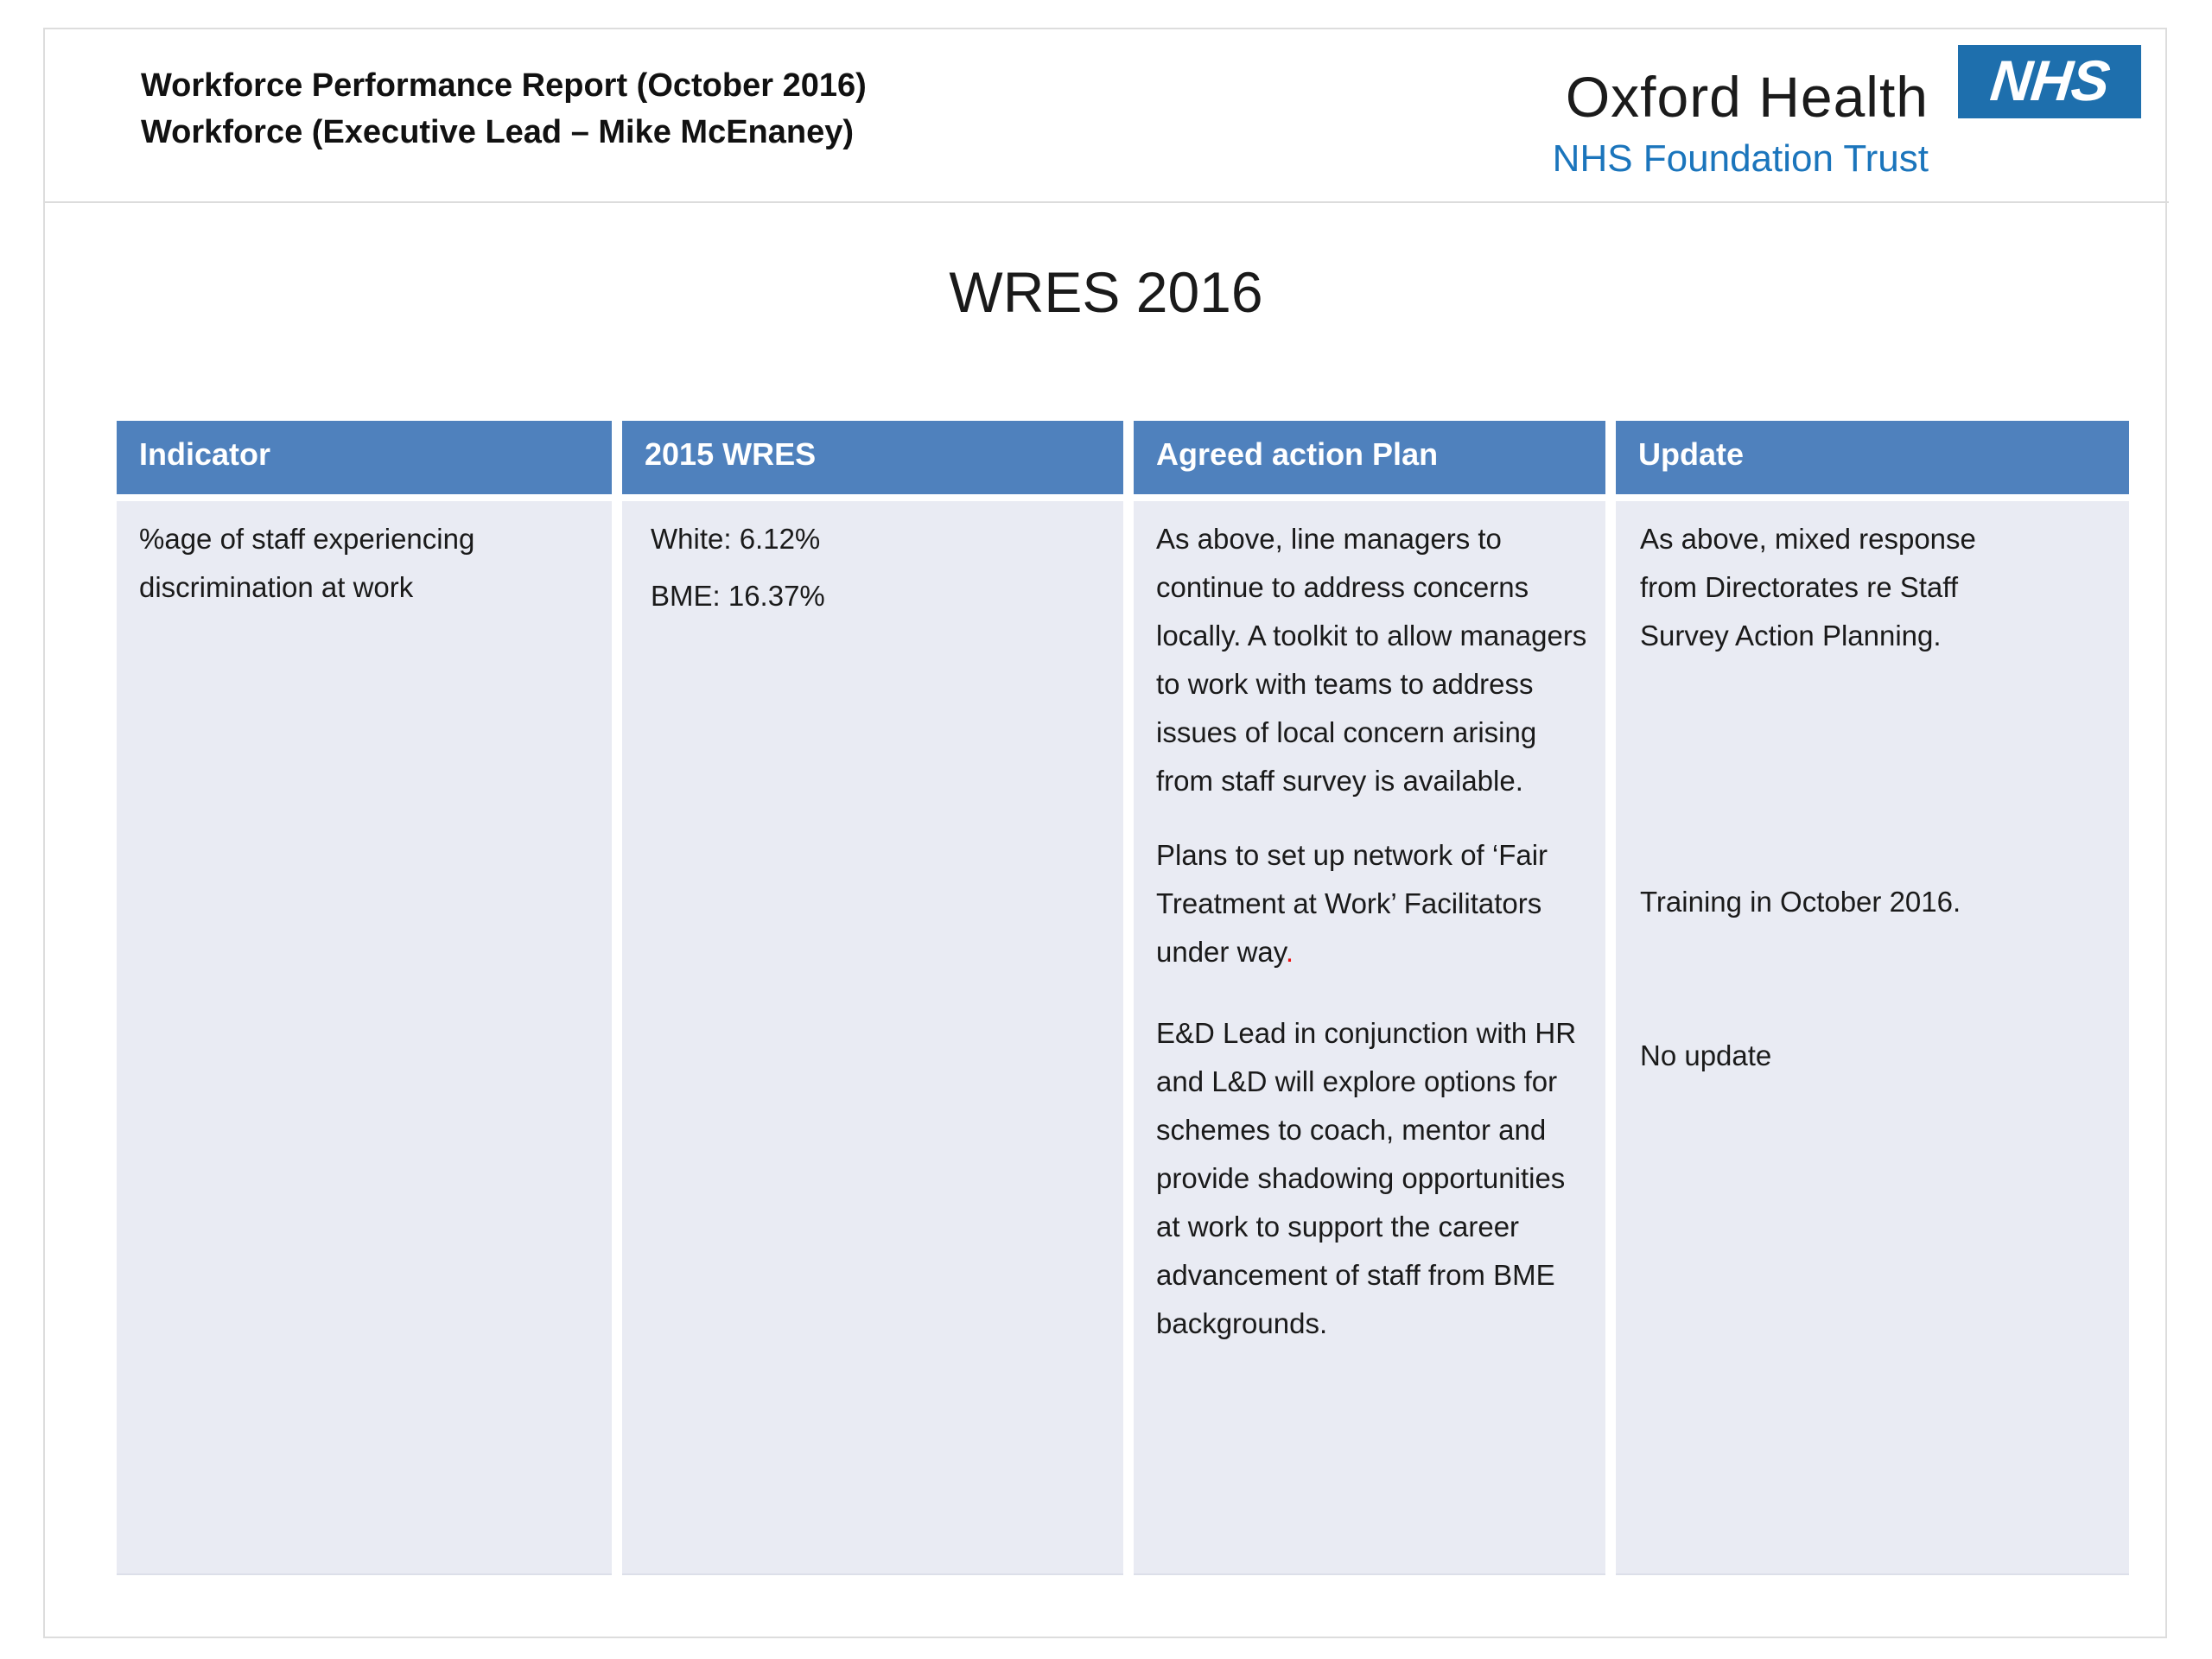 This screenshot has width=2212, height=1659. Describe the element at coordinates (1800, 902) in the screenshot. I see `update-item-2: Training in October 2016.` at that location.